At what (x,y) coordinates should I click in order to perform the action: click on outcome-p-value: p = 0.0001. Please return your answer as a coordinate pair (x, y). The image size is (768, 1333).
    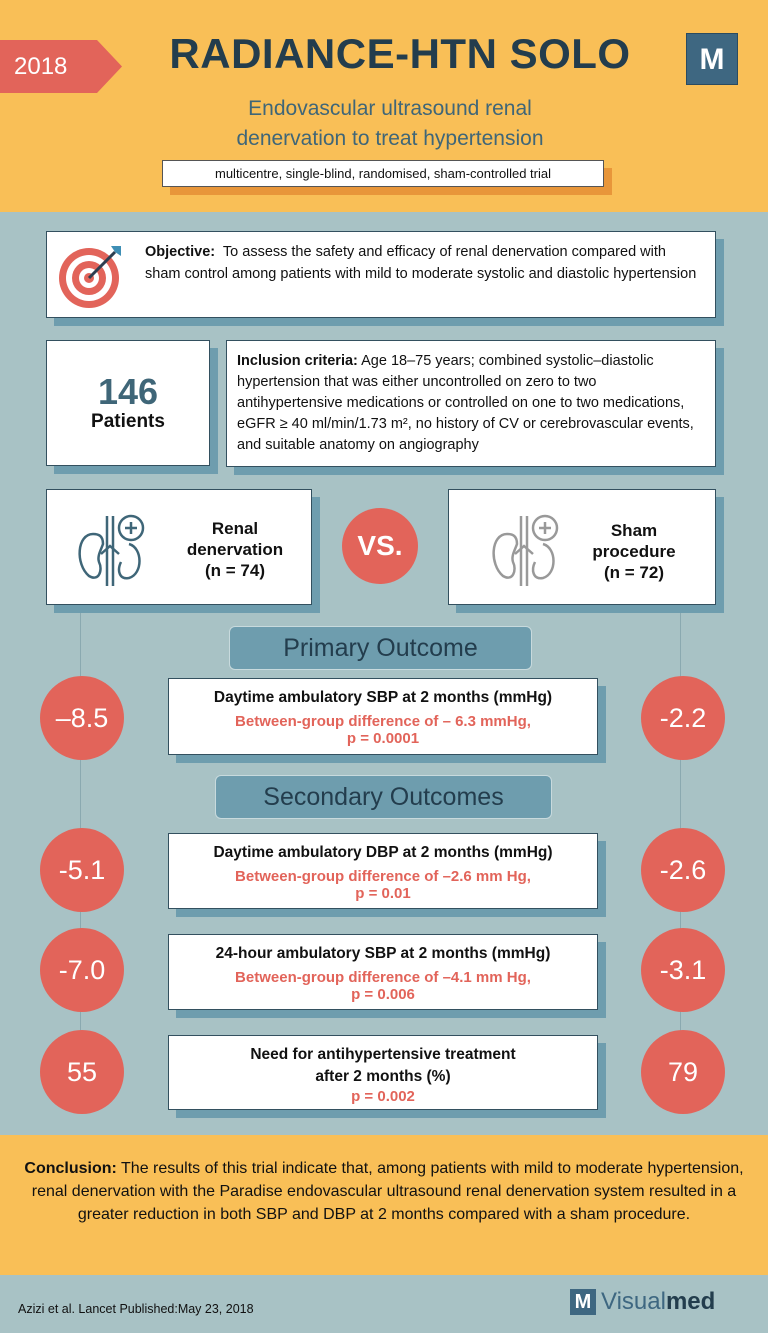
    Looking at the image, I should click on (383, 738).